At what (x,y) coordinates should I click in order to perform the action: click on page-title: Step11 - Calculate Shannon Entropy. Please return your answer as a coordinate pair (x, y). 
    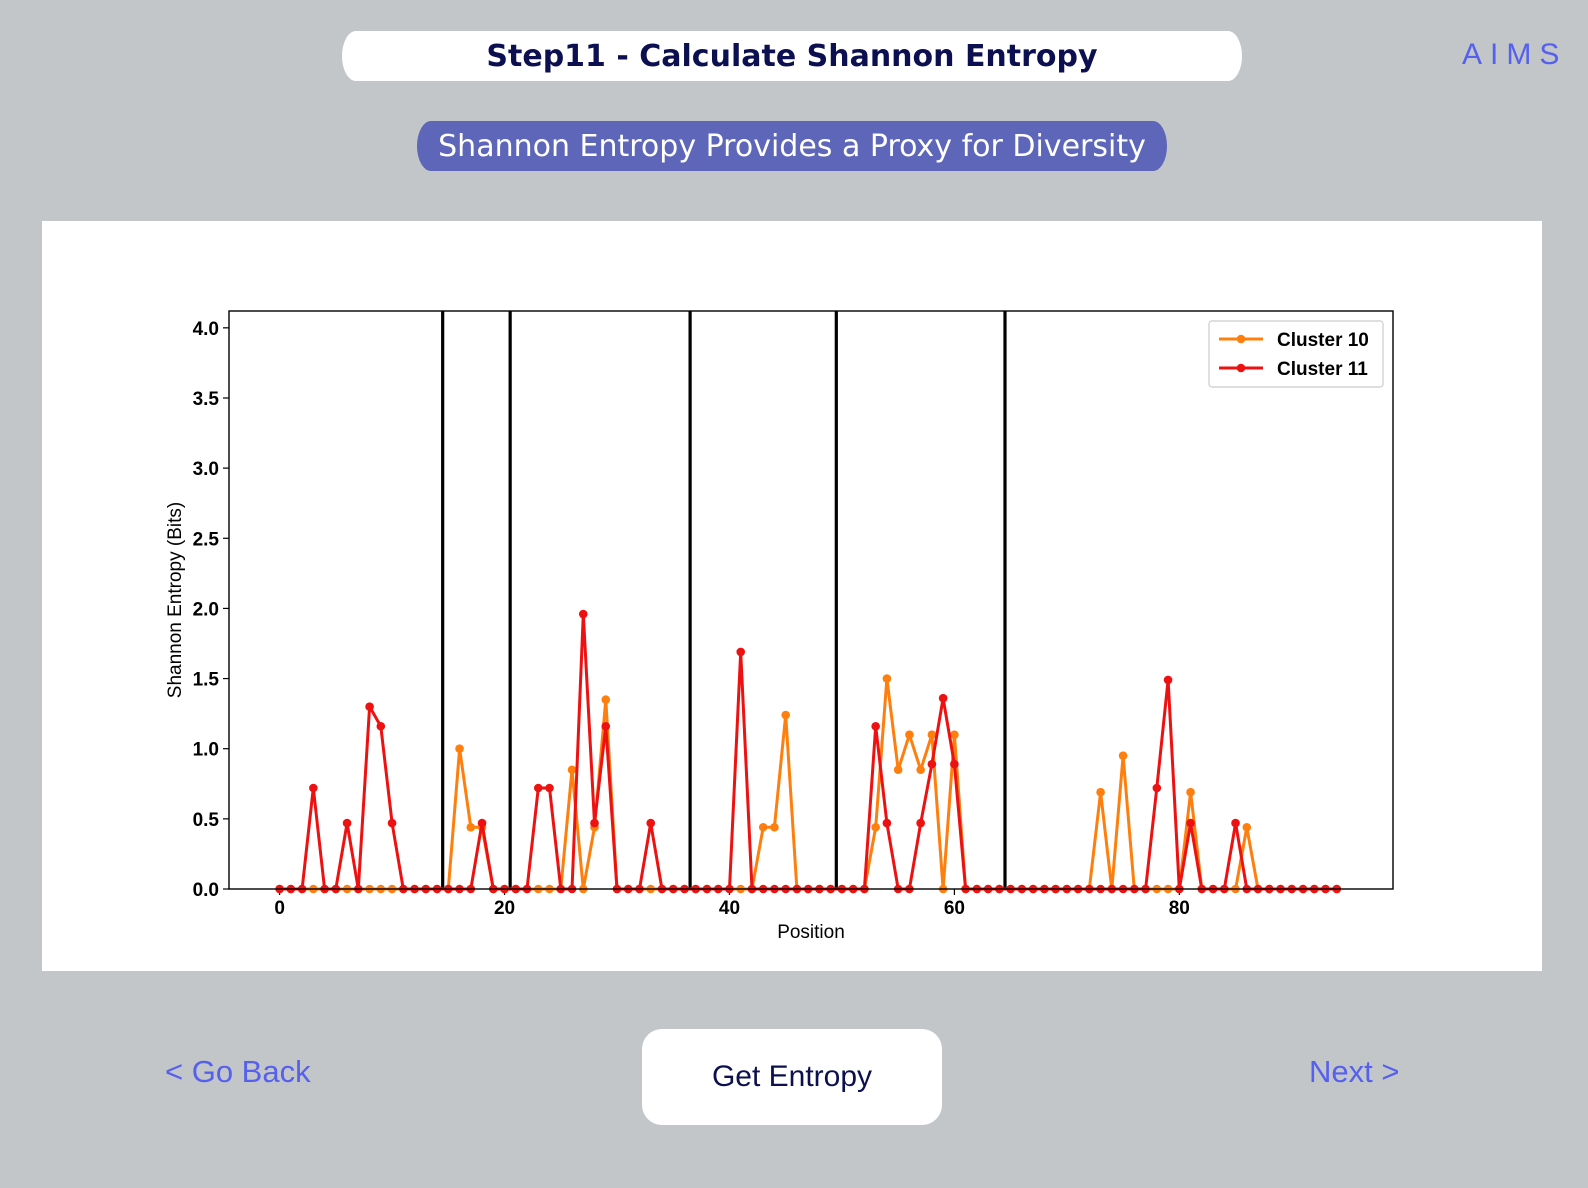
    Looking at the image, I should click on (792, 56).